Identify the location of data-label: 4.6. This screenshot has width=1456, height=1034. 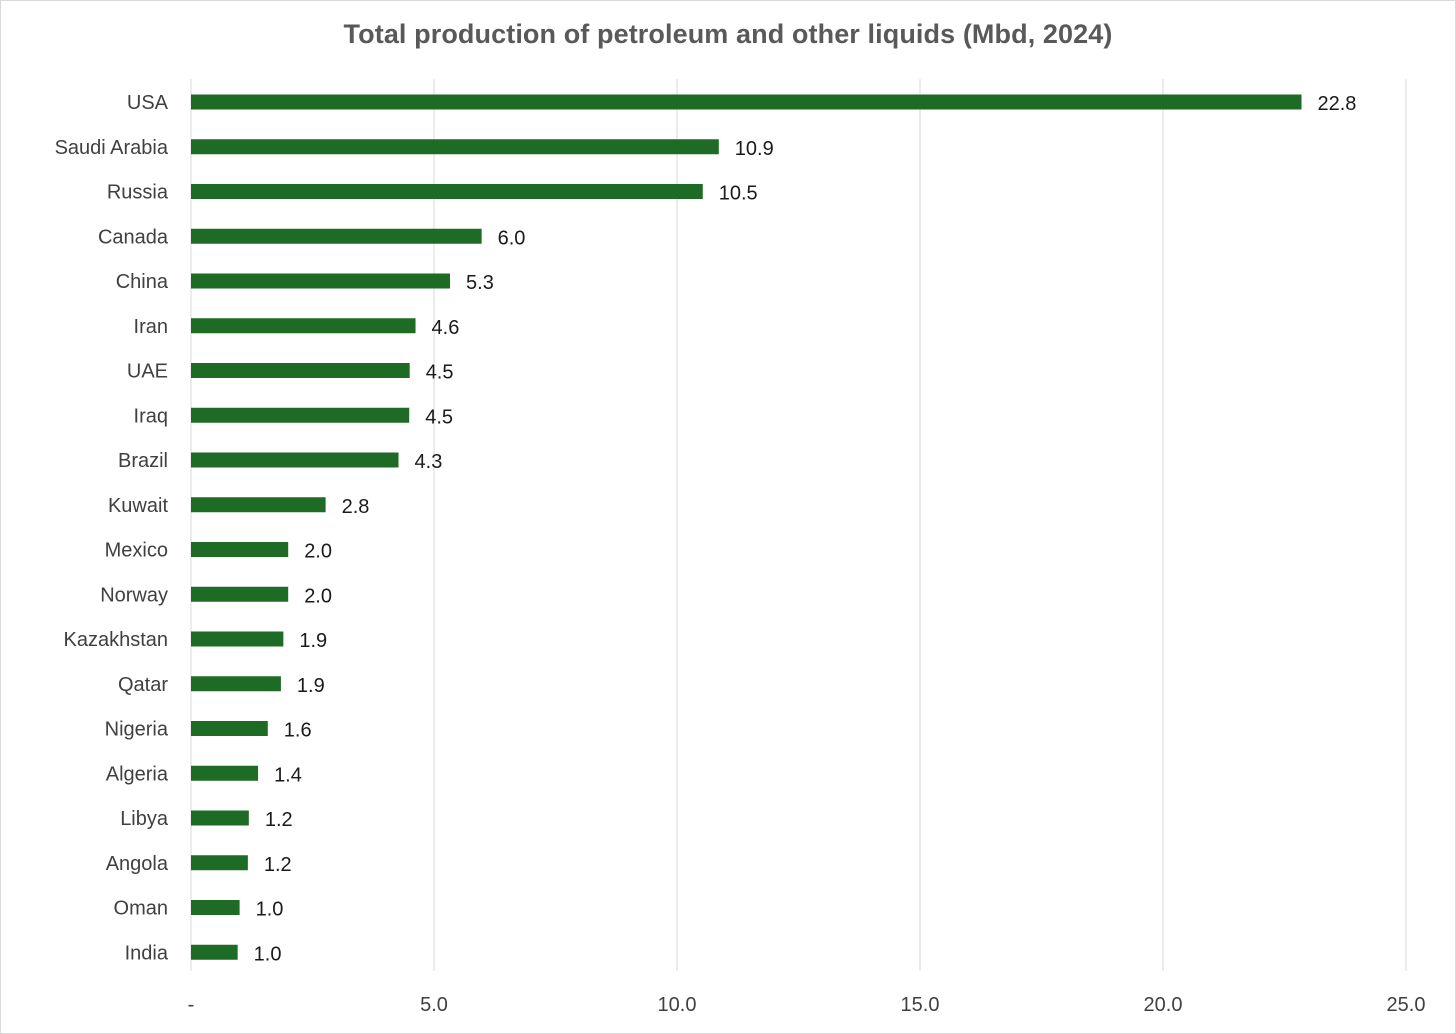
(446, 328).